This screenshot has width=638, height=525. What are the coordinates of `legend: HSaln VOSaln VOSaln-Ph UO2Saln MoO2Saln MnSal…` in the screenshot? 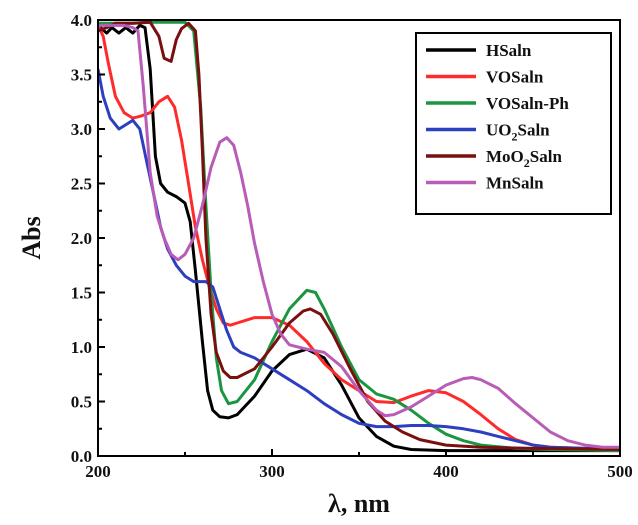 It's located at (513, 123).